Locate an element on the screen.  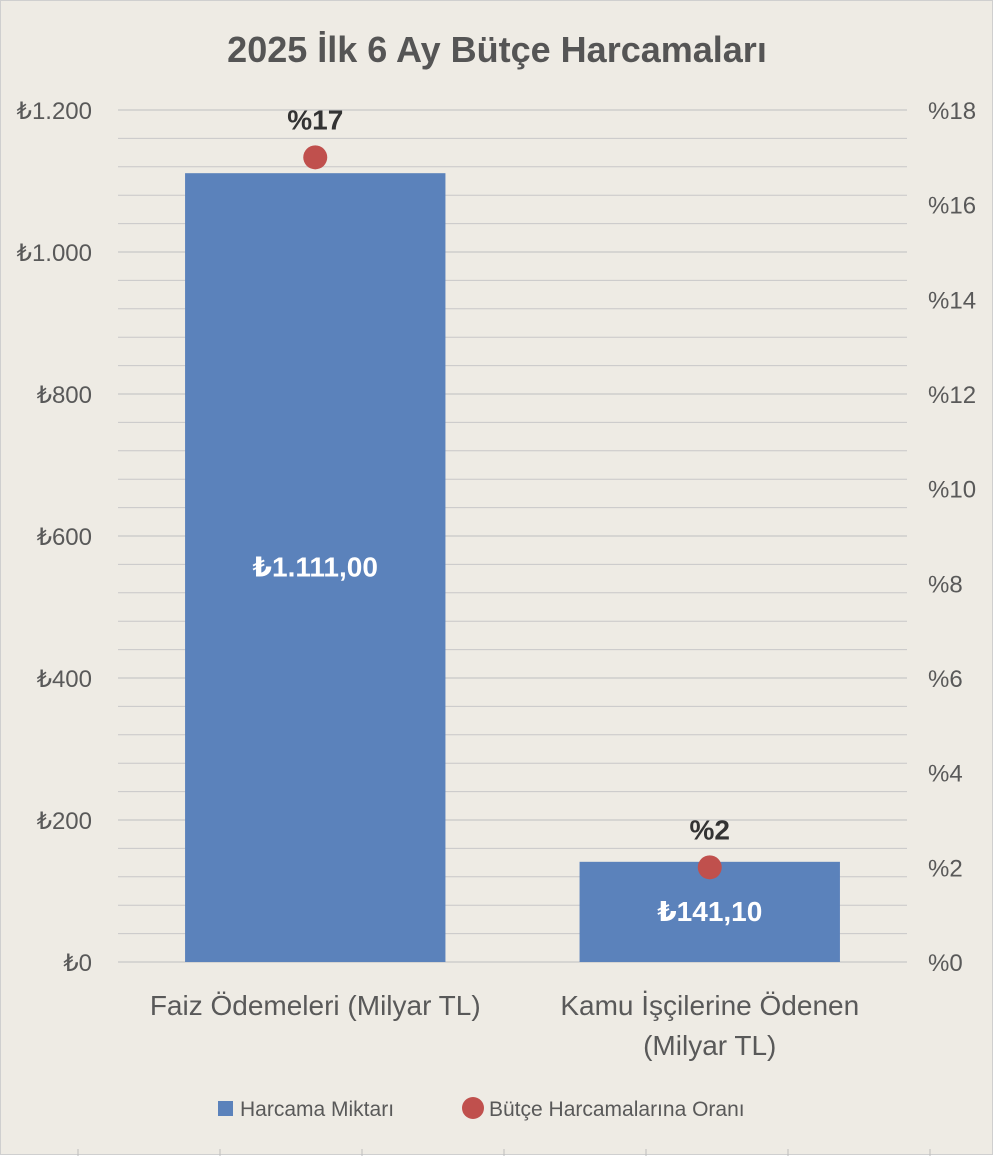
right-axis-tick-label: %10 is located at coordinates (952, 490).